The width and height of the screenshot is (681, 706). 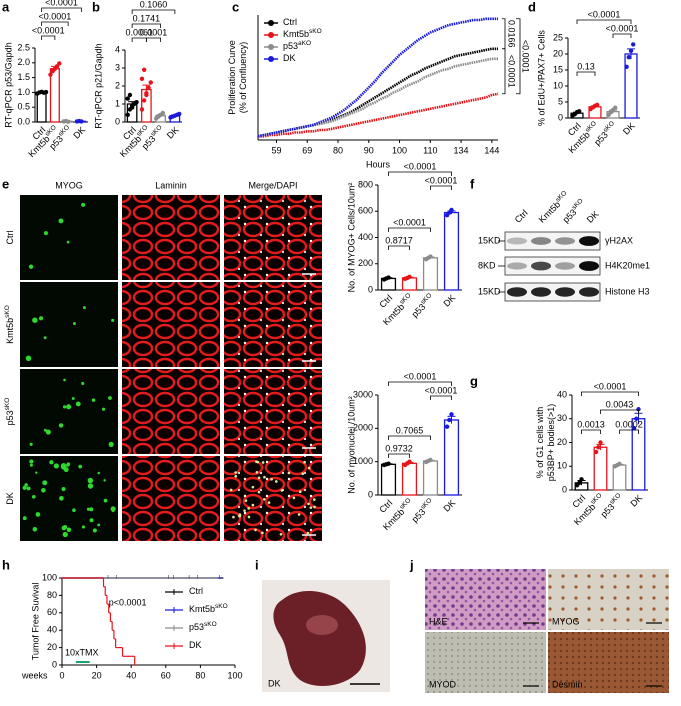 I want to click on x-tick-label: DK, so click(x=173, y=133).